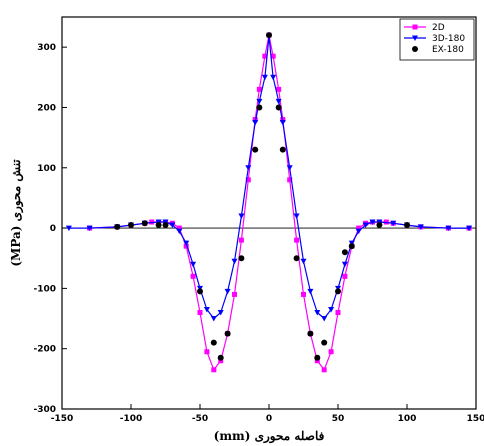 This screenshot has width=484, height=446. I want to click on x-axis-title: فاصله محوری (mm), so click(269, 436).